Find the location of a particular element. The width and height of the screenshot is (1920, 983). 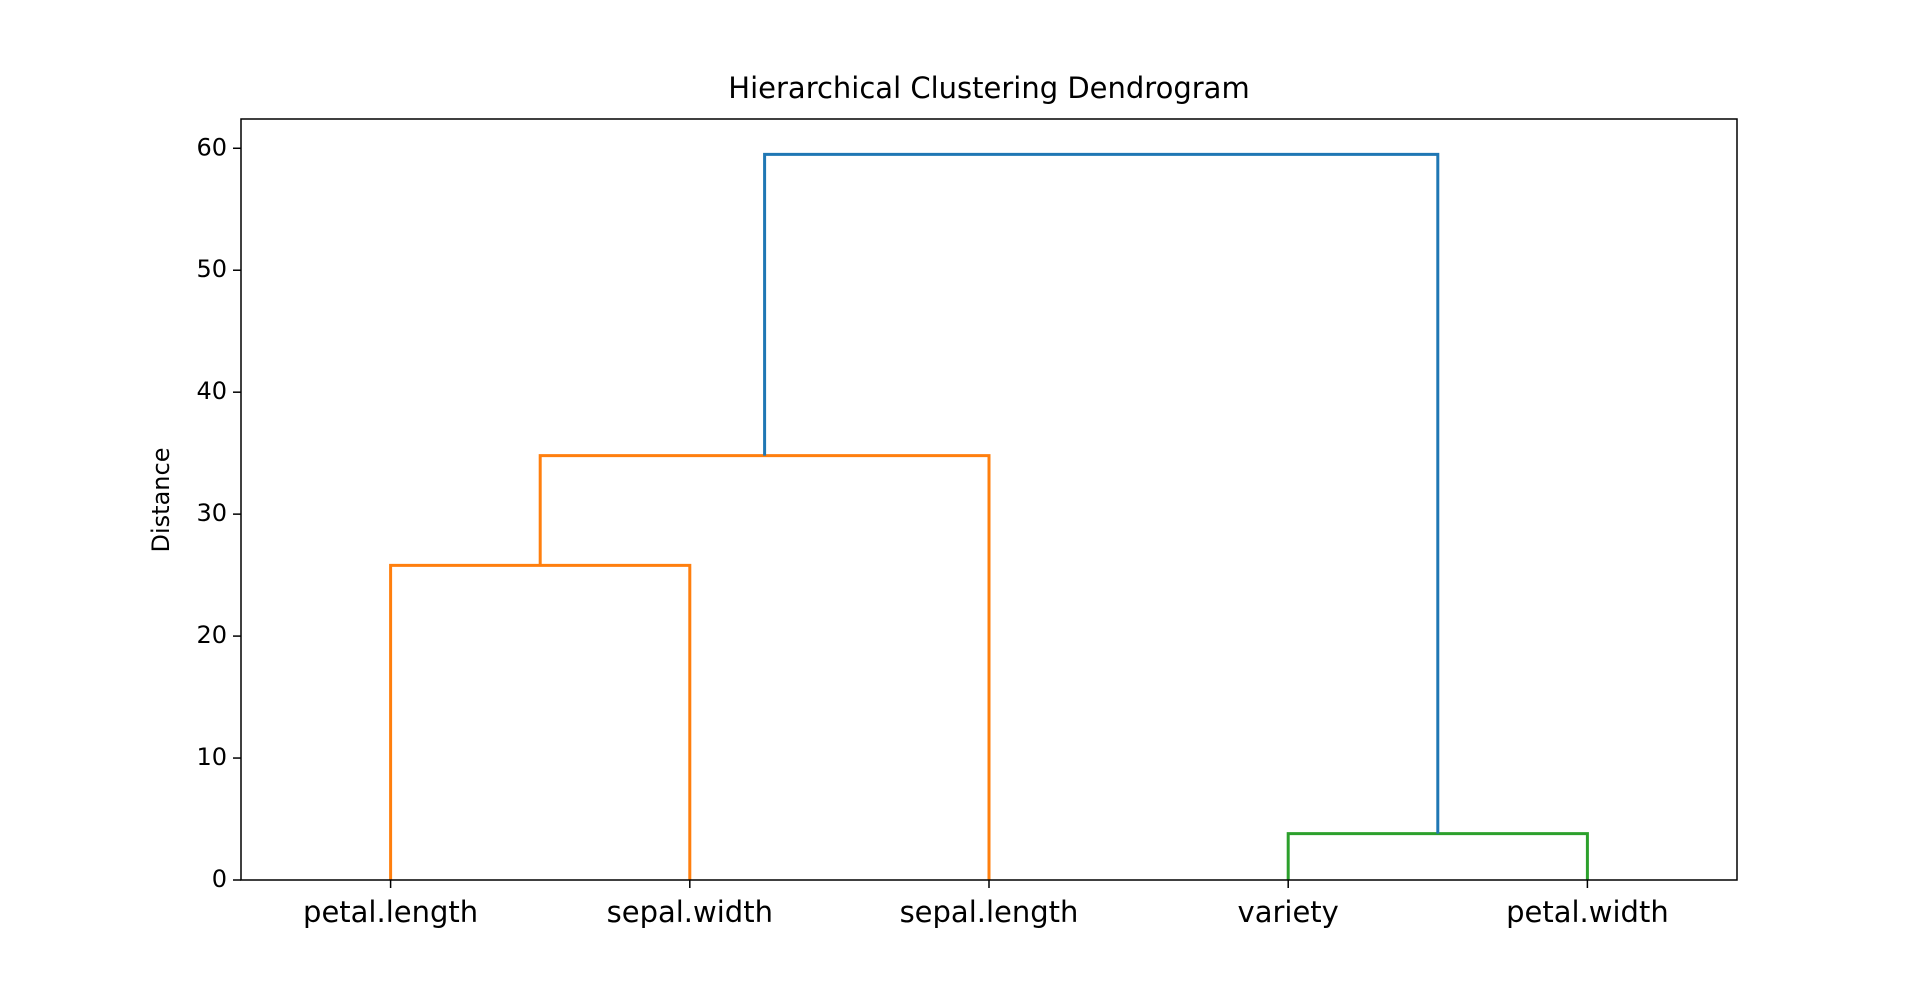

y-tick-label: 50 is located at coordinates (211, 269).